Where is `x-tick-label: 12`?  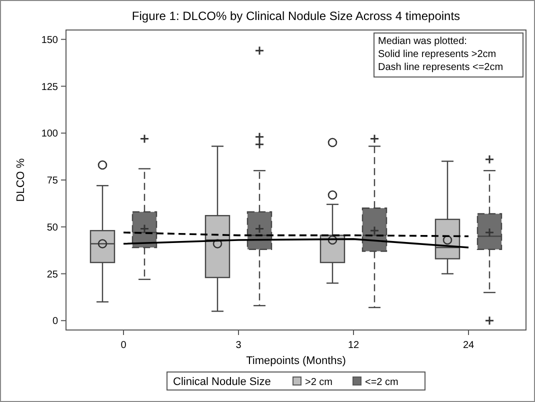
x-tick-label: 12 is located at coordinates (354, 345).